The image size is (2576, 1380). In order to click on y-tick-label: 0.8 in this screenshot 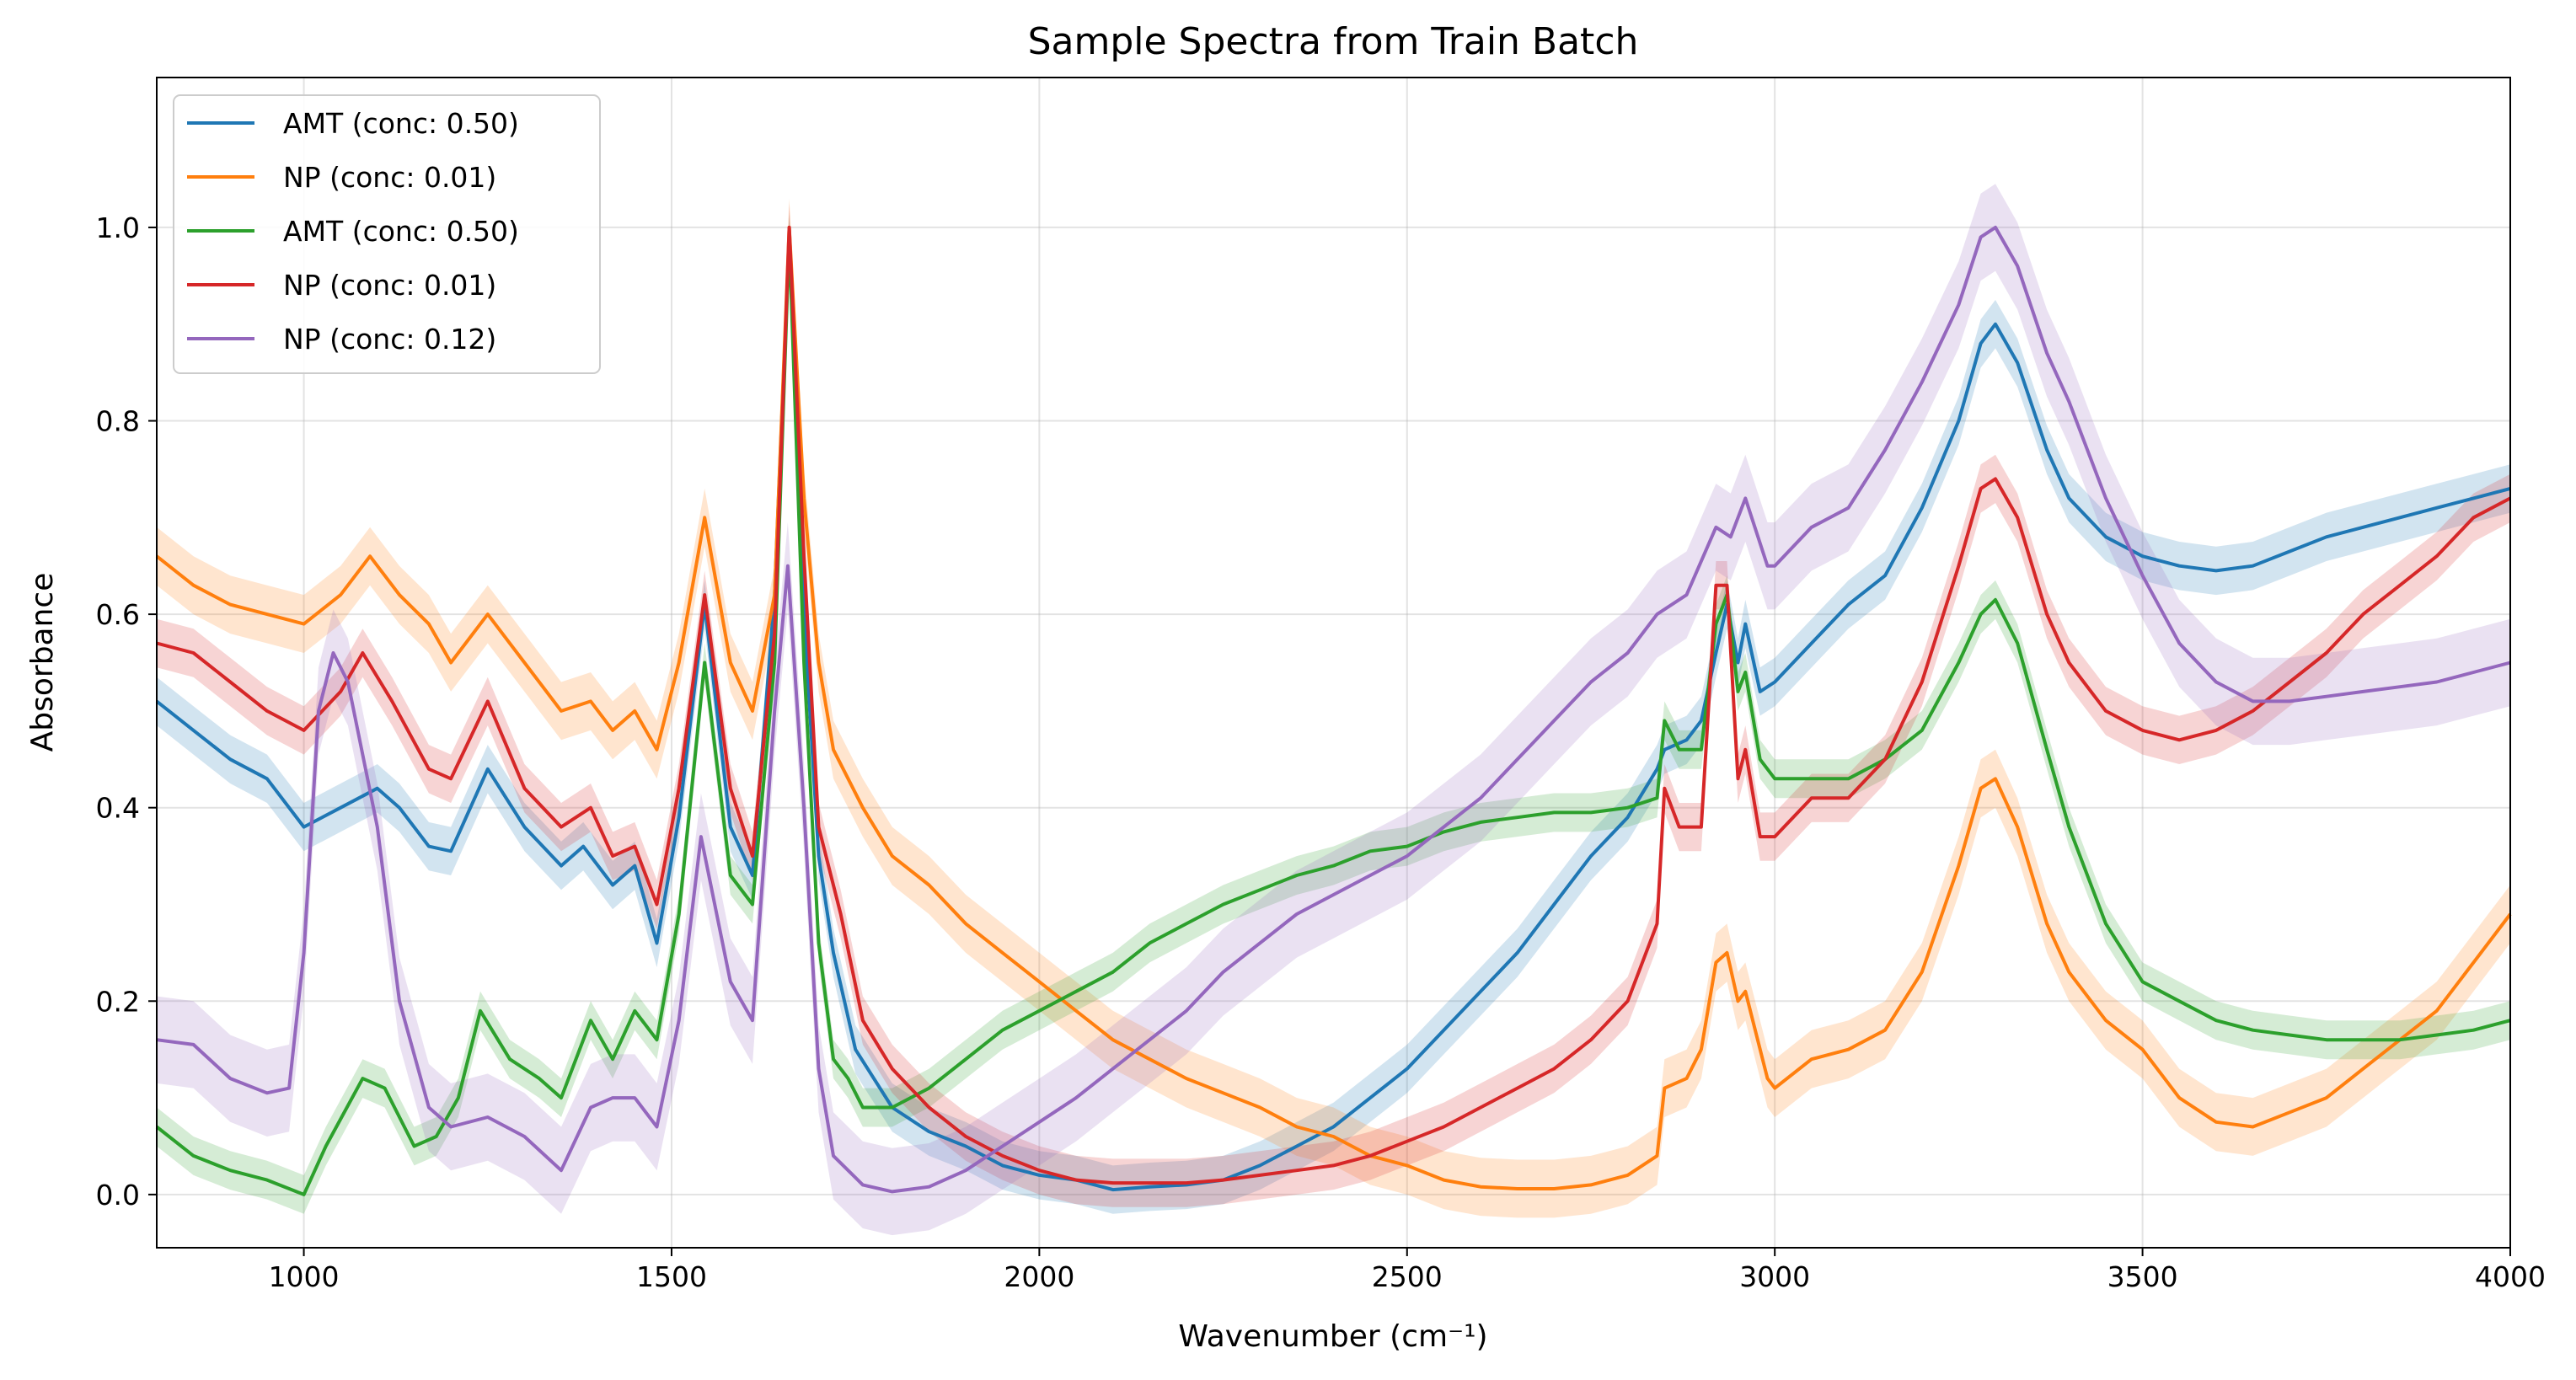, I will do `click(118, 421)`.